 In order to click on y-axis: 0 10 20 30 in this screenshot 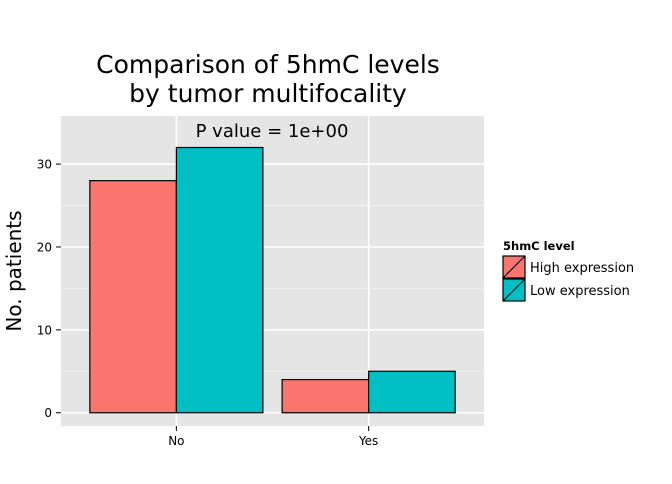, I will do `click(49, 289)`.